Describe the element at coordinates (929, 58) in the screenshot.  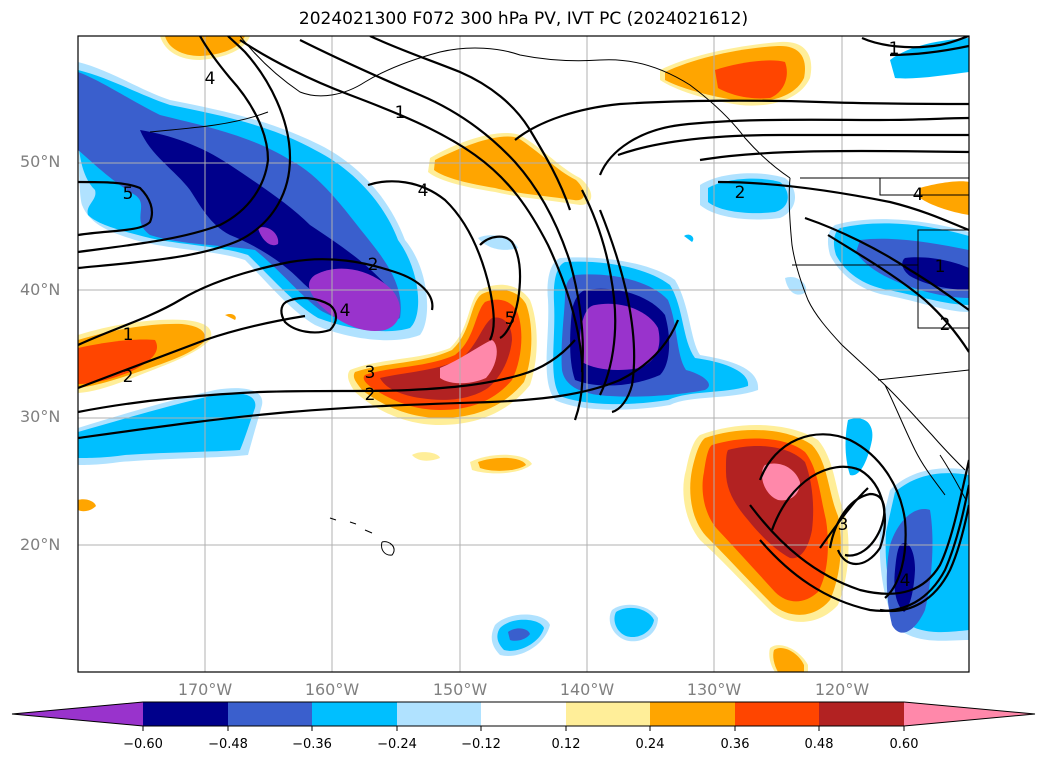
I see `anomaly-region-northeast-corner` at that location.